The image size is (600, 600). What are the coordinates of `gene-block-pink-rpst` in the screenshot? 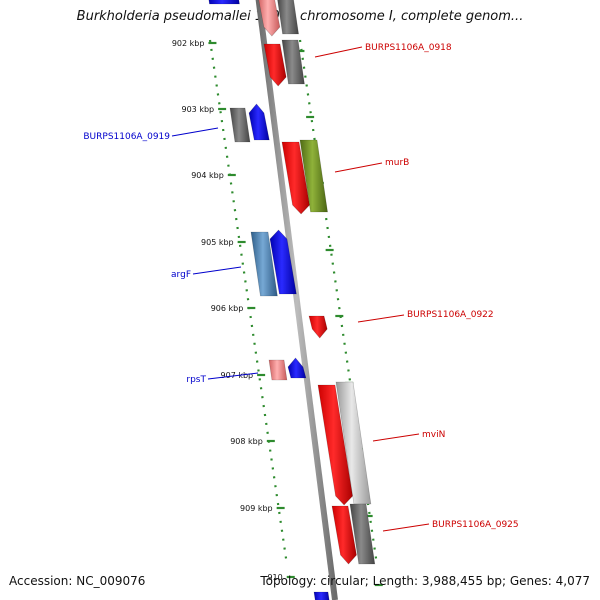 It's located at (278, 370).